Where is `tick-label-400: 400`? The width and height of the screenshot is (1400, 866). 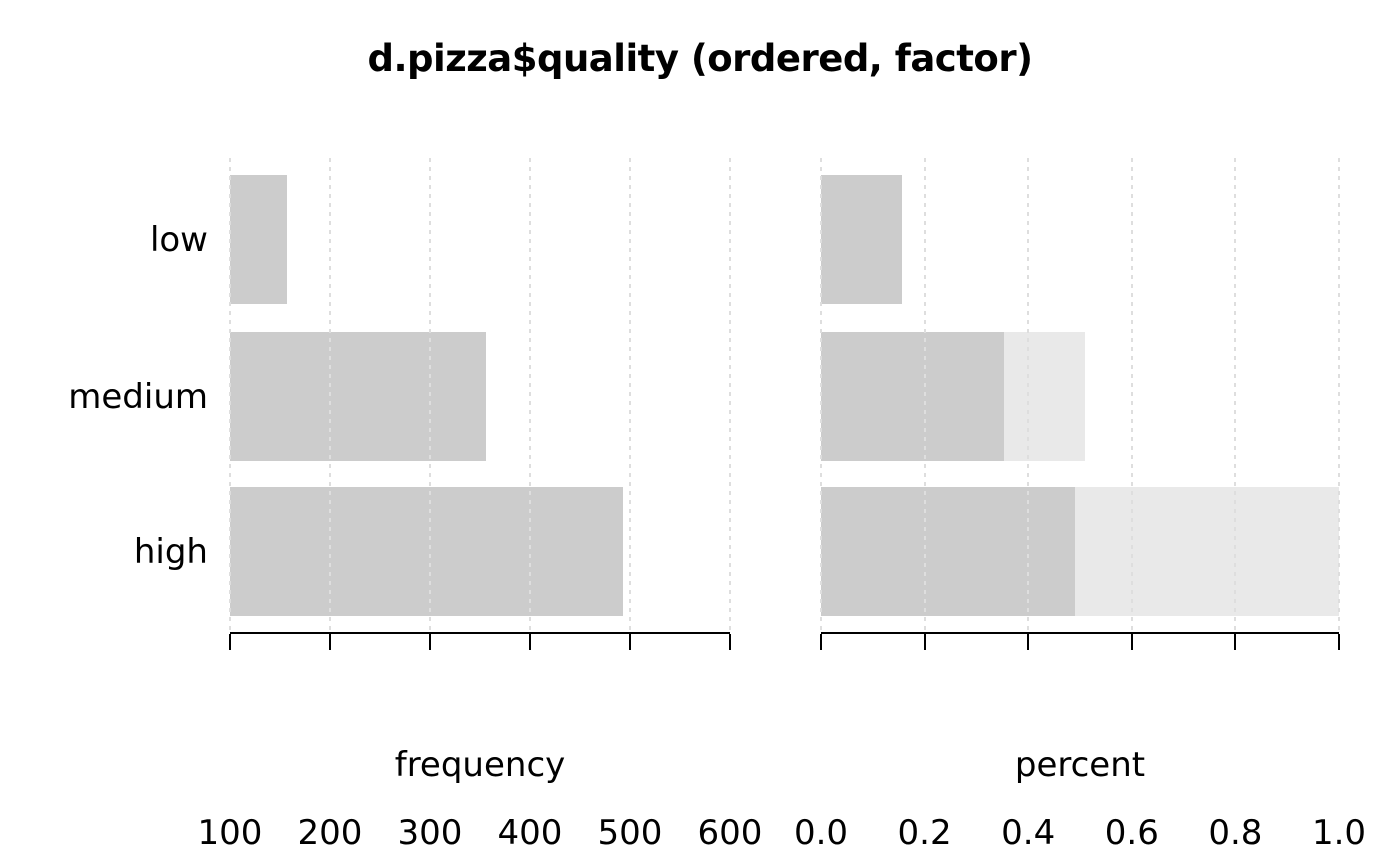 tick-label-400: 400 is located at coordinates (530, 833).